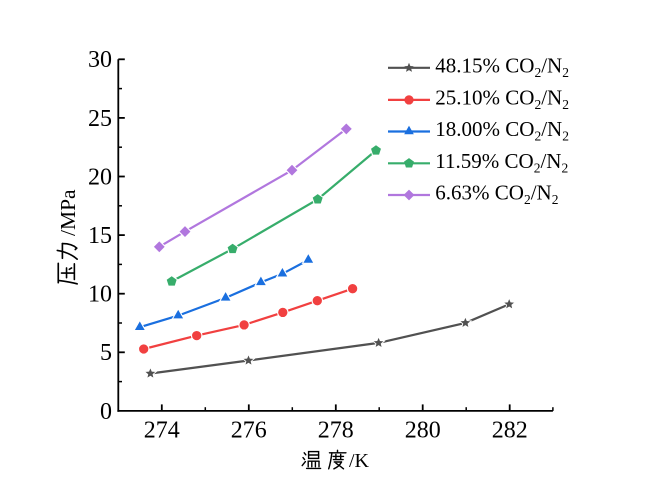  What do you see at coordinates (502, 99) in the screenshot?
I see `svg-text: 25.10% CO2/N2` at bounding box center [502, 99].